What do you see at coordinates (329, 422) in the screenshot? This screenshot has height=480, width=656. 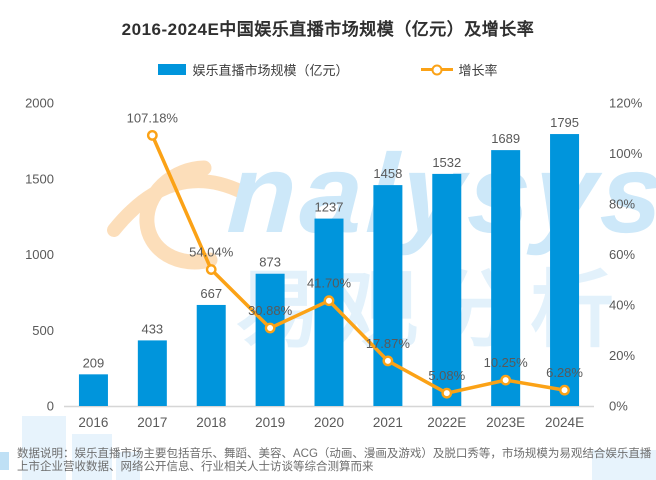 I see `x-axis-label-2020: 2020` at bounding box center [329, 422].